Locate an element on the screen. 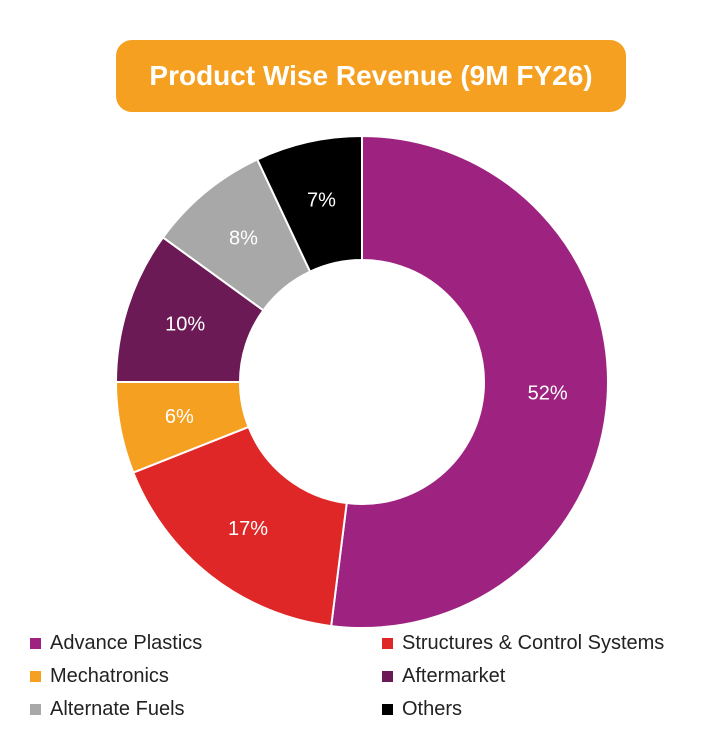 This screenshot has height=736, width=718. slice-label-alternate-fuels: 8% is located at coordinates (243, 239).